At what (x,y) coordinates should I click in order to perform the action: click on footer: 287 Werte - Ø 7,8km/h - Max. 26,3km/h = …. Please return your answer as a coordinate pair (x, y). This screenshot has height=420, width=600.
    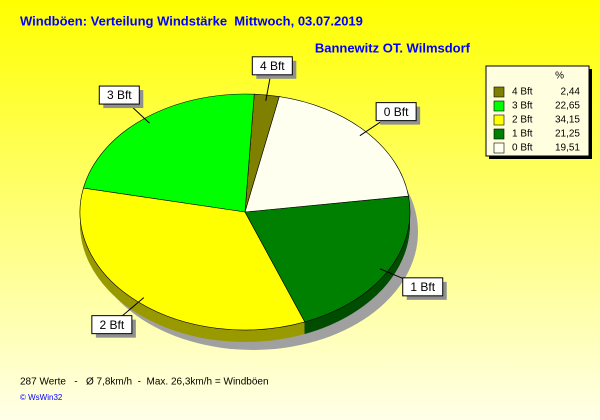
    Looking at the image, I should click on (144, 382).